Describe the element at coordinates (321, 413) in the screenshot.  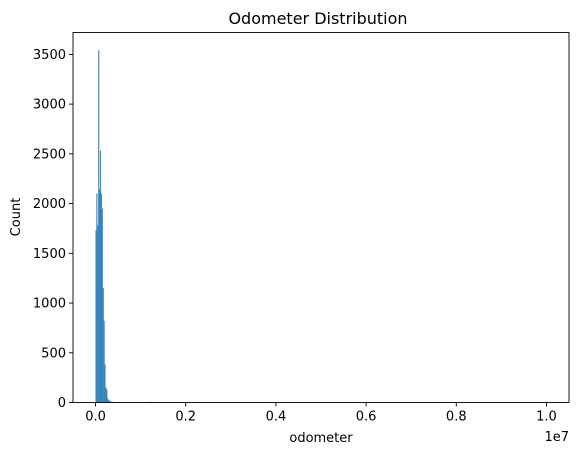
I see `x-axis-ticks: 0.0 0.2 0.4 0.6 0.8 1.0` at that location.